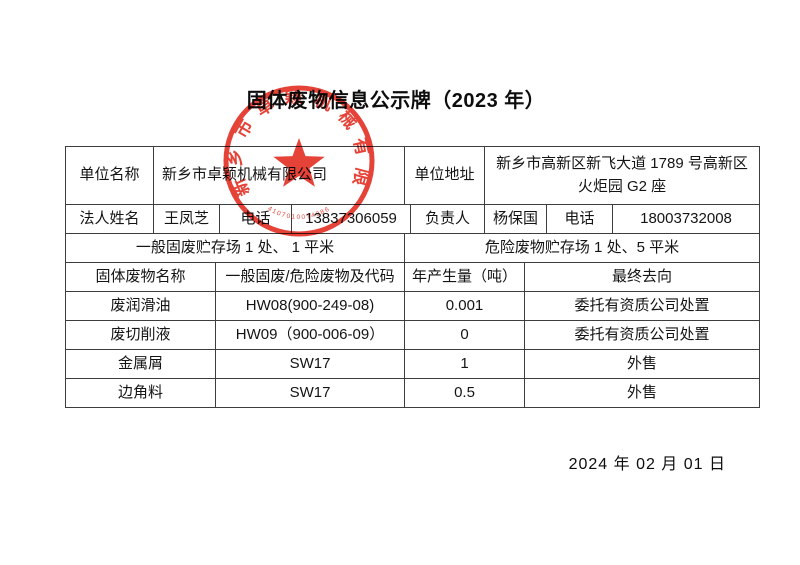 The width and height of the screenshot is (800, 565). Describe the element at coordinates (235, 247) in the screenshot. I see `general-storage-text: 一般固废贮存场 1 处、 1 平米` at that location.